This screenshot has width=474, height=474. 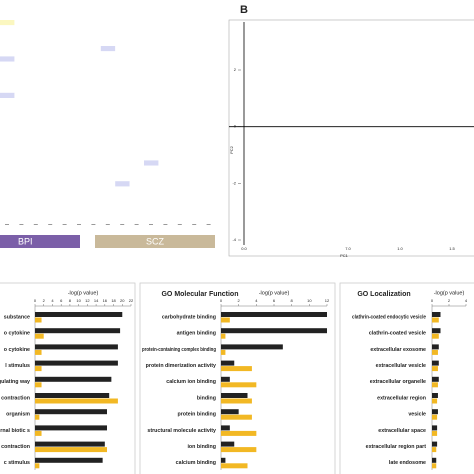 What do you see at coordinates (68, 378) in the screenshot?
I see `panel-frame` at bounding box center [68, 378].